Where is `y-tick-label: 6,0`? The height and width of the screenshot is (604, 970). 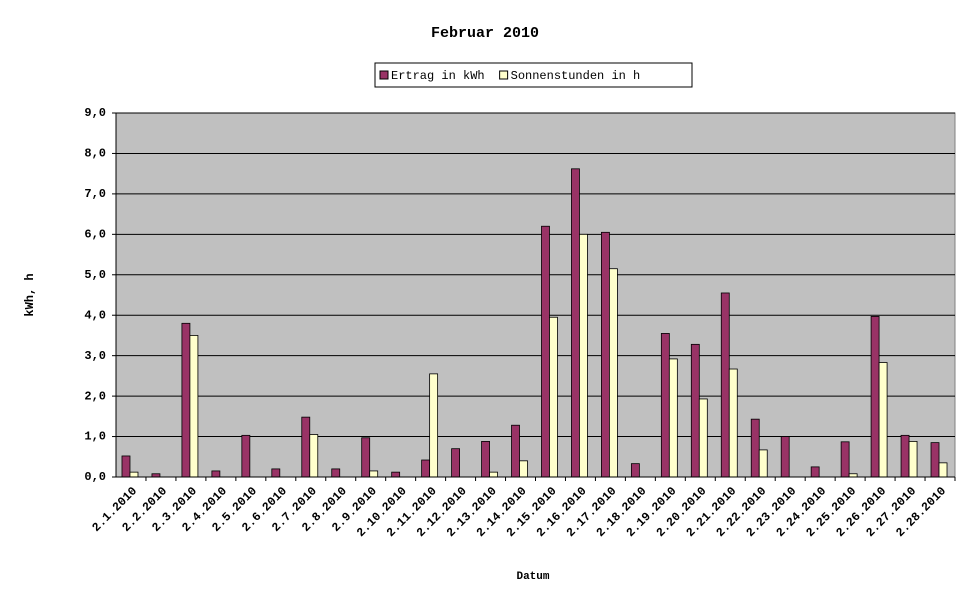
y-tick-label: 6,0 is located at coordinates (95, 235).